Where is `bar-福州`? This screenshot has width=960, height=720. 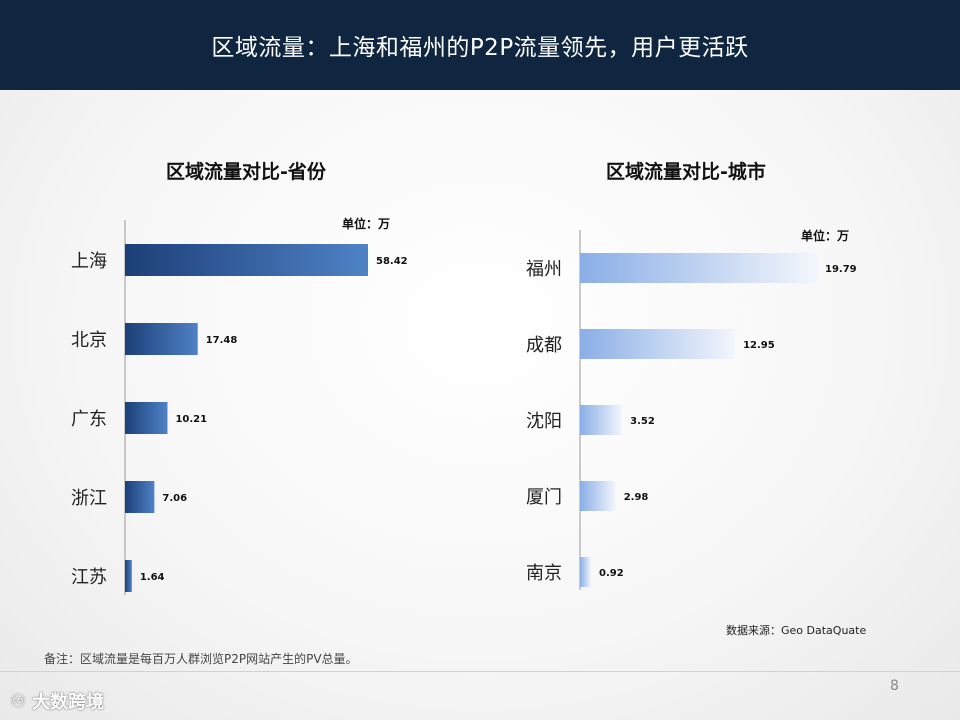
bar-福州 is located at coordinates (698, 268).